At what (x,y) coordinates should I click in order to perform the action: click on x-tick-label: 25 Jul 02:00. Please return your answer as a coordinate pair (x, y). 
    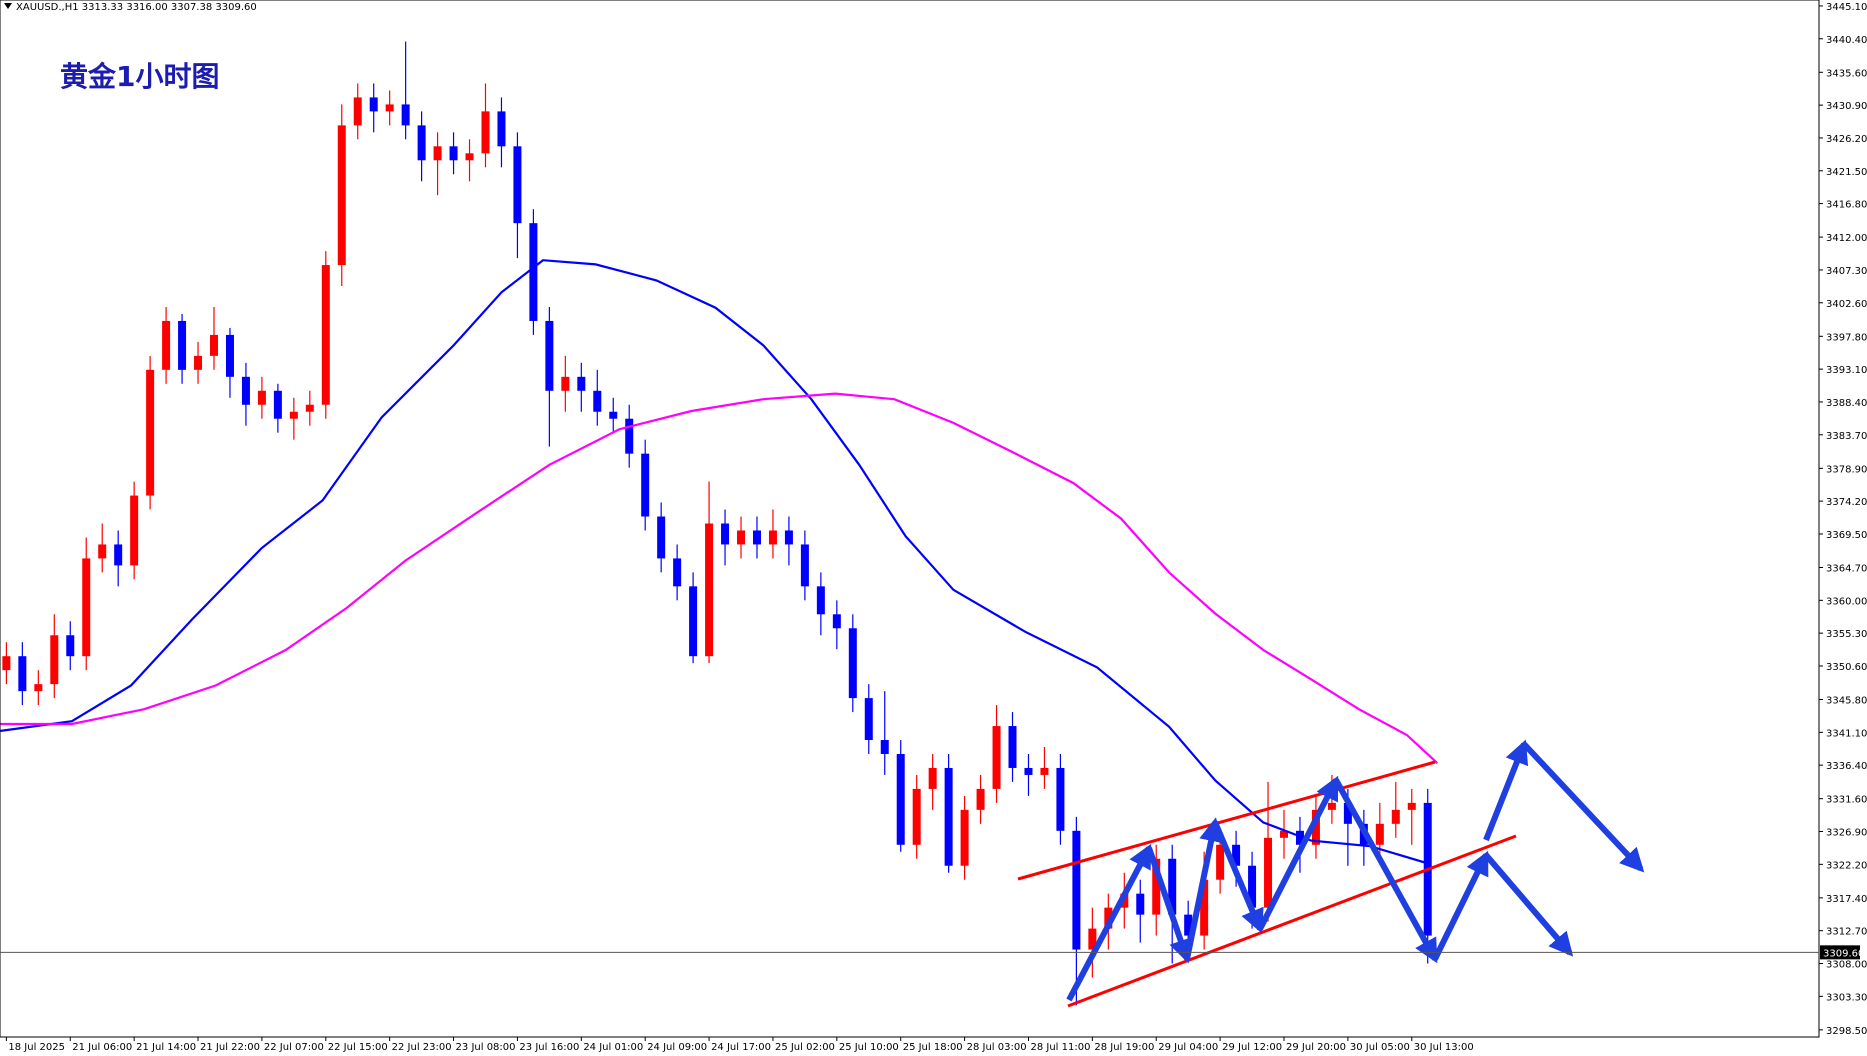
    Looking at the image, I should click on (805, 1047).